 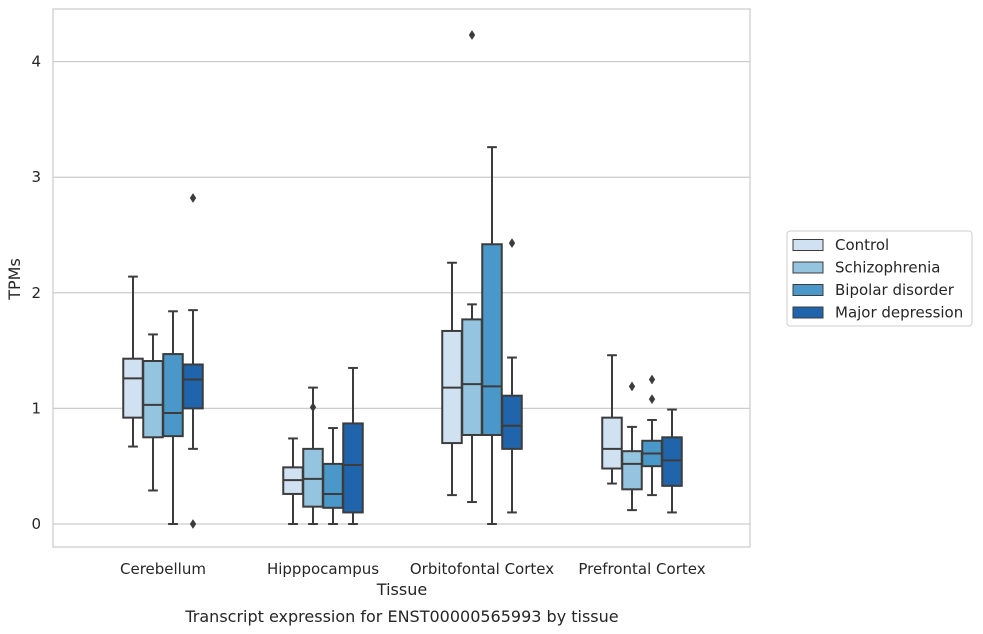 What do you see at coordinates (36, 524) in the screenshot?
I see `y-tick-label: 0` at bounding box center [36, 524].